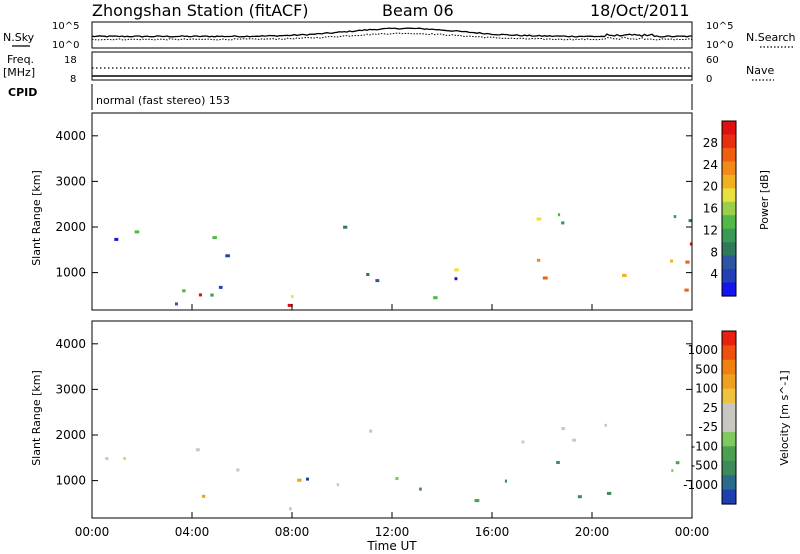 The height and width of the screenshot is (554, 800). What do you see at coordinates (592, 532) in the screenshot?
I see `x-tick-label: 20:00` at bounding box center [592, 532].